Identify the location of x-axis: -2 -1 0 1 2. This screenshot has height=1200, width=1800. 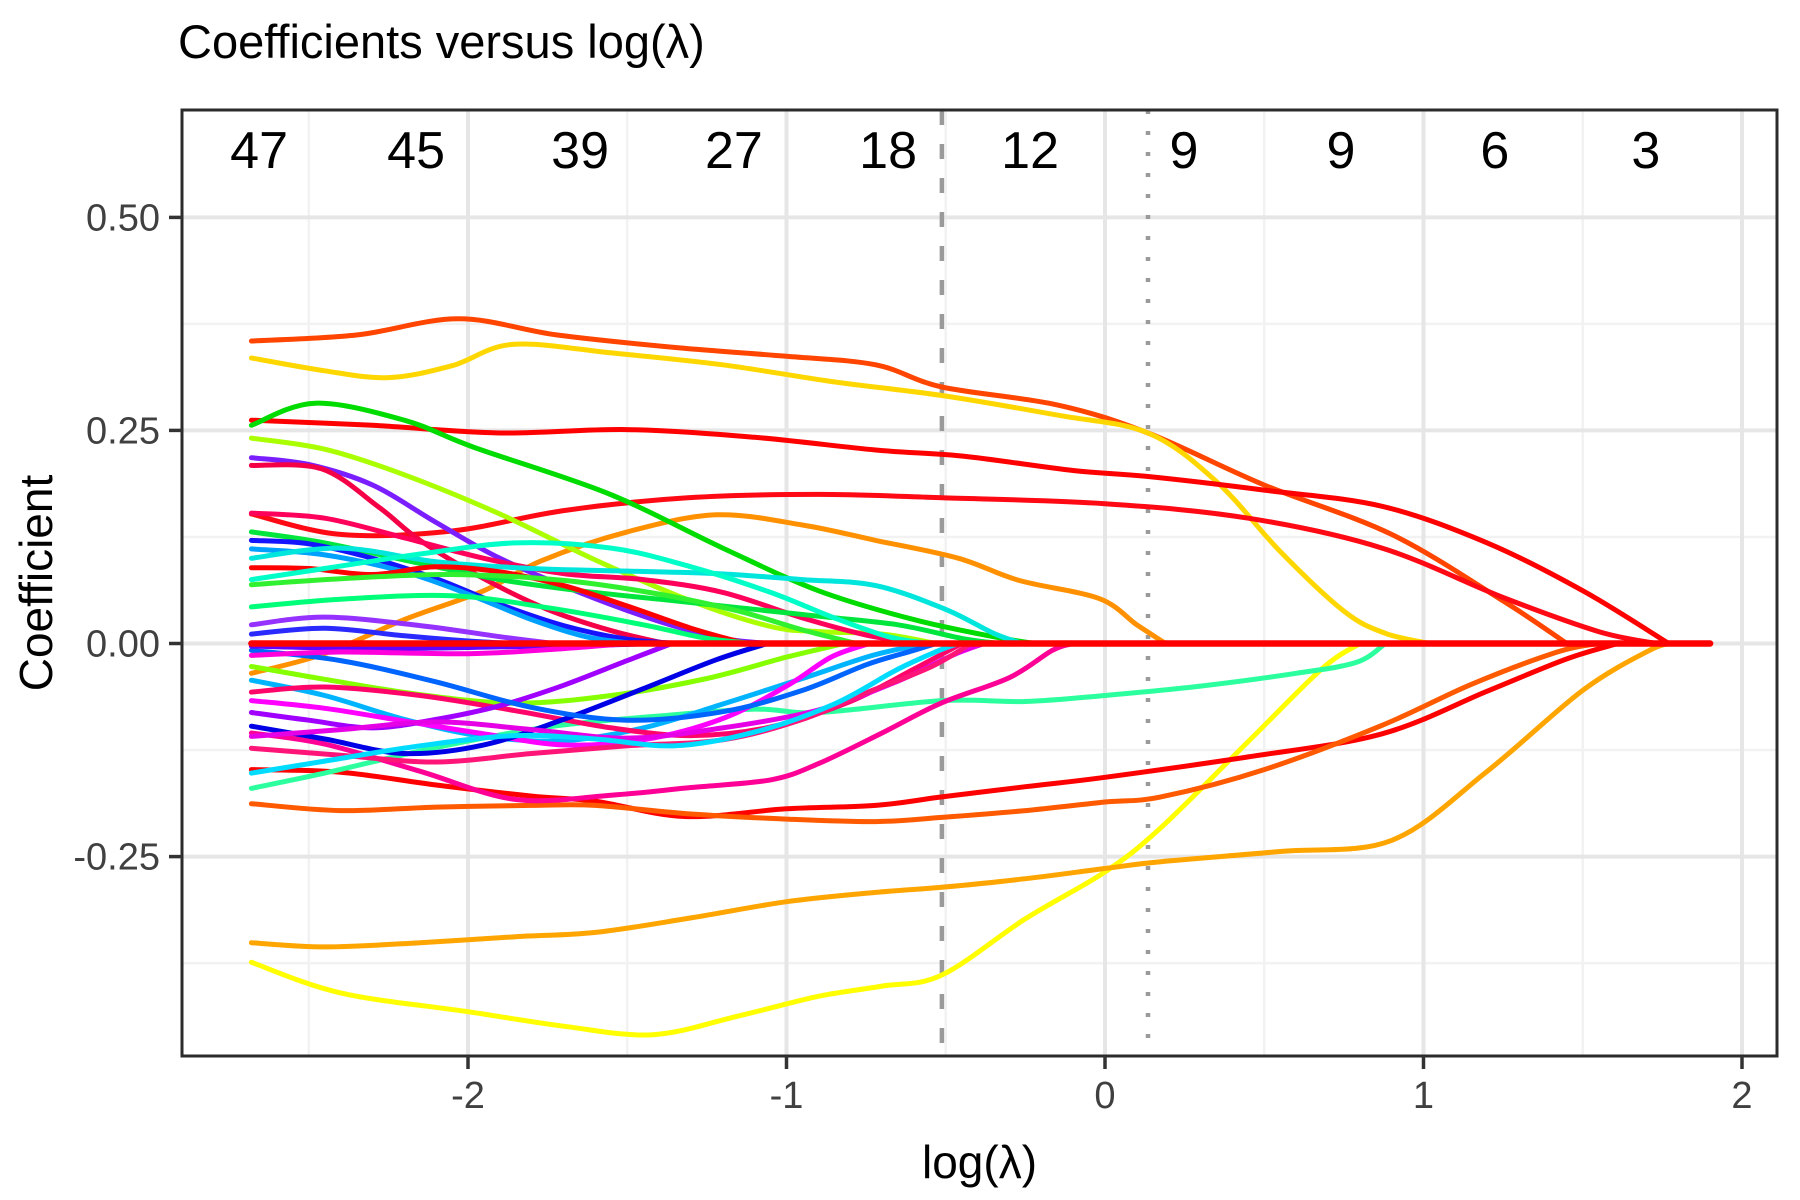
(1102, 1086).